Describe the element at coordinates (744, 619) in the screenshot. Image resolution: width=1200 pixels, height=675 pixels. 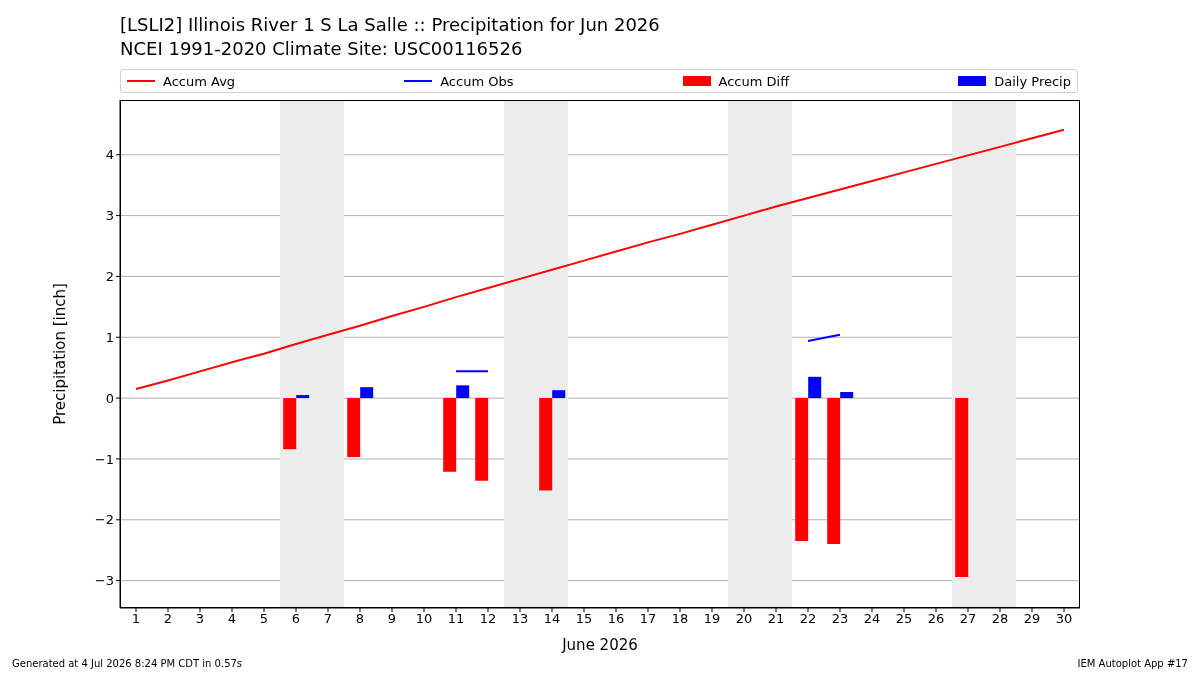
I see `x-tick-label: 20` at that location.